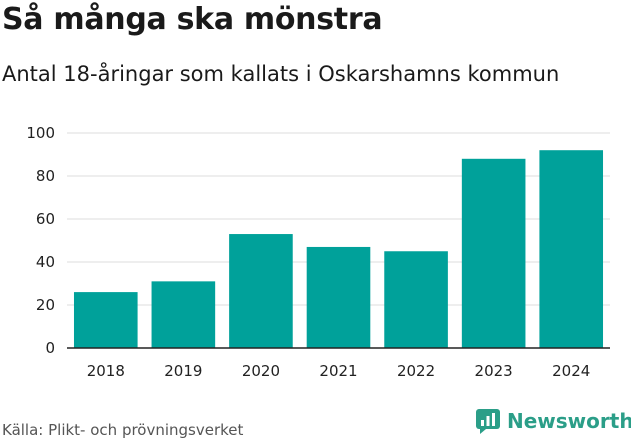 The image size is (631, 439). Describe the element at coordinates (45, 305) in the screenshot. I see `y-tick-label: 20` at that location.